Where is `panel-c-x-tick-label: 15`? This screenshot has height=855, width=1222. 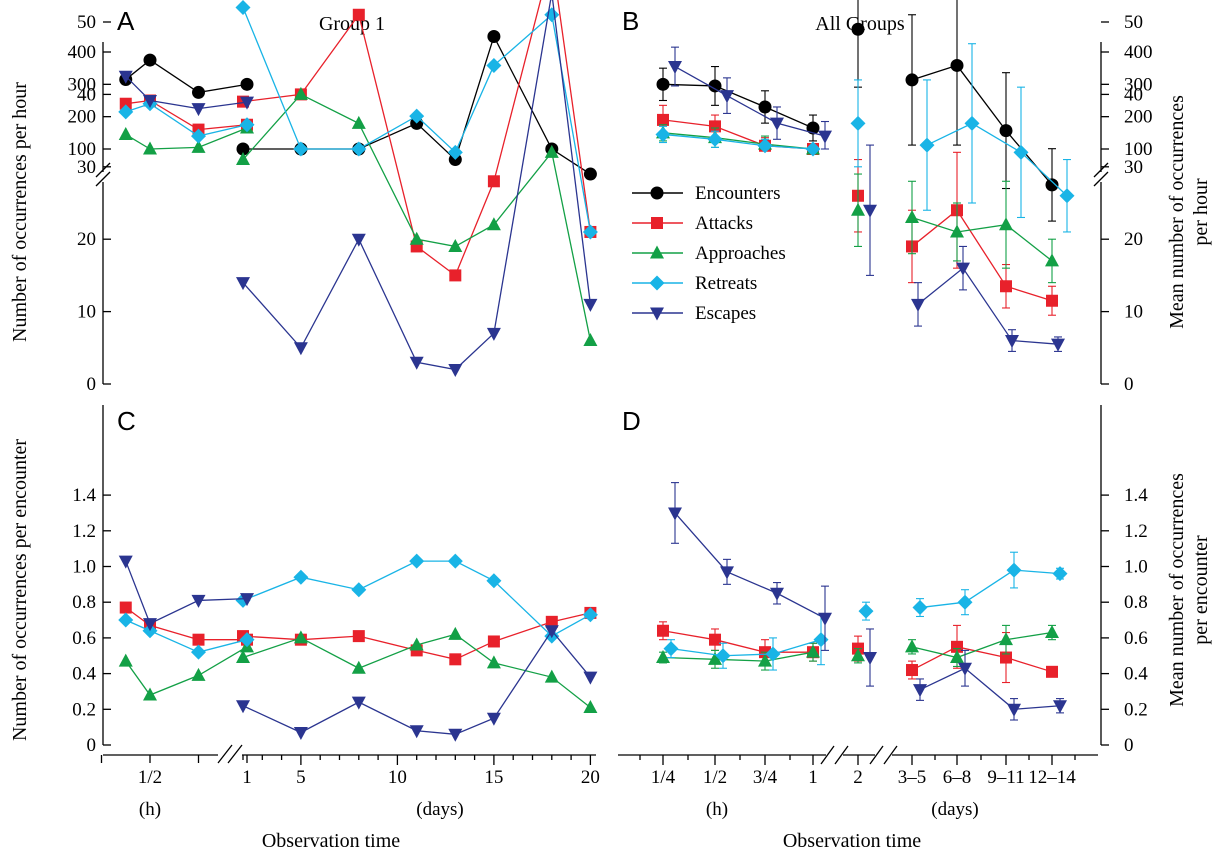 panel-c-x-tick-label: 15 is located at coordinates (493, 777).